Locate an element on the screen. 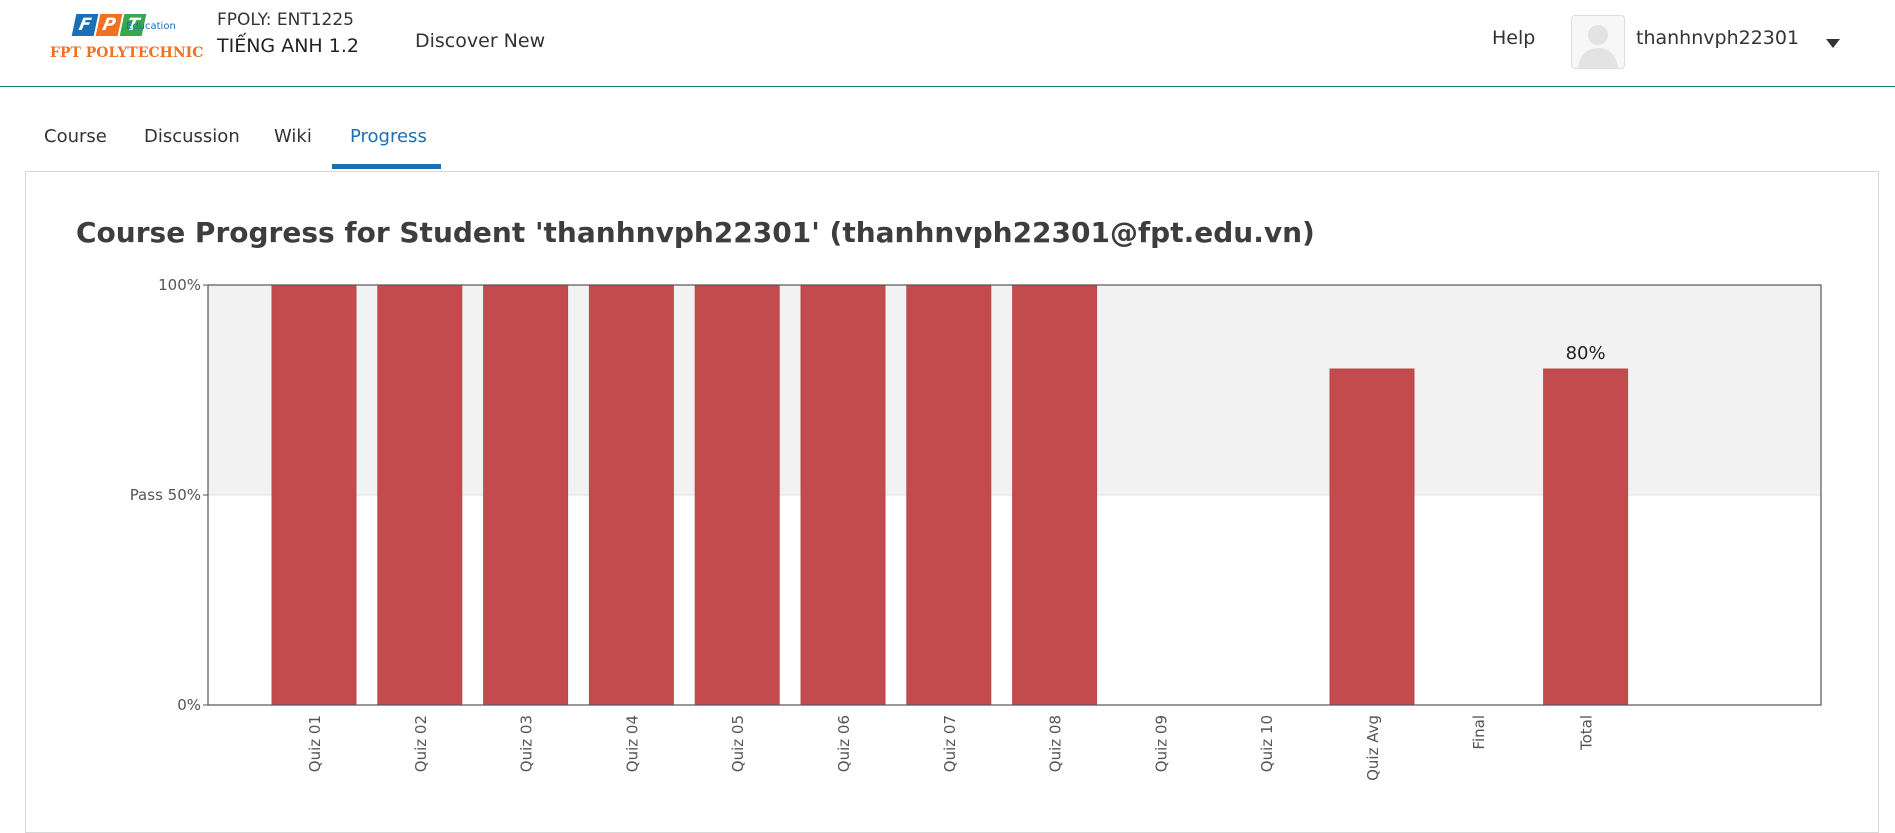  x-tick-label: Quiz 02 is located at coordinates (421, 743).